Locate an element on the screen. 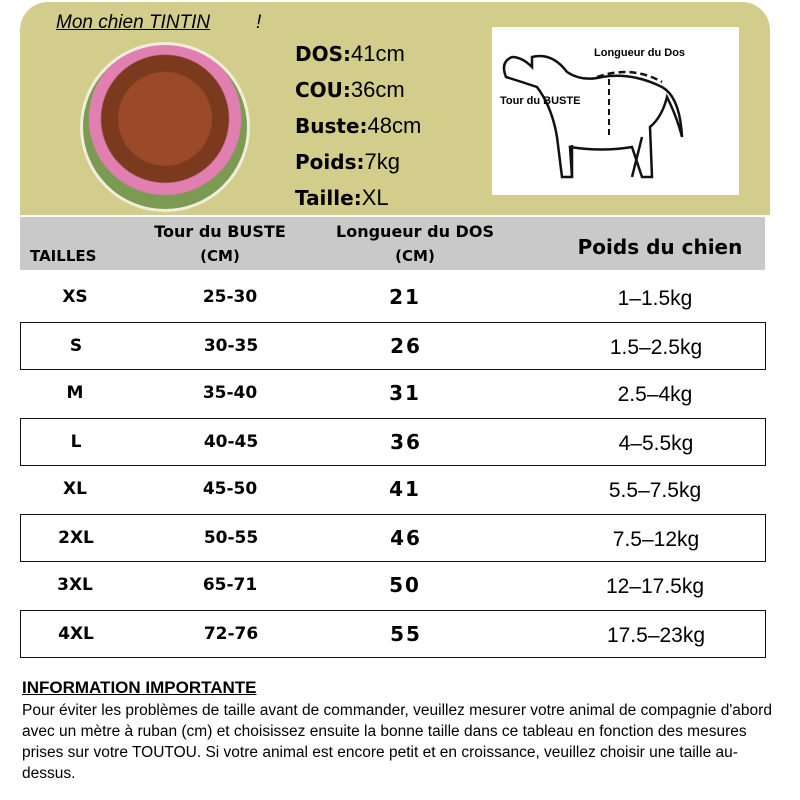 This screenshot has width=800, height=800. table-row: S 30-35 26 1.5–2.5kg is located at coordinates (393, 346).